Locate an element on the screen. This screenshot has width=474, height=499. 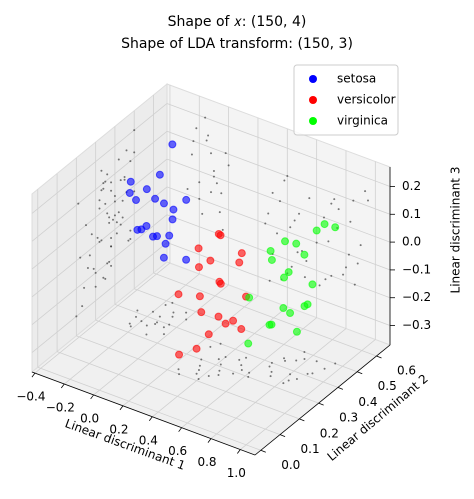
x-tick-label: 1.0 is located at coordinates (236, 473).